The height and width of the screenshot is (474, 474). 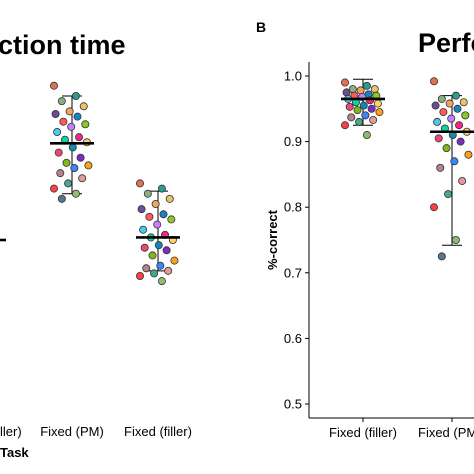 I want to click on panel-b-y-tick-label: 0.8, so click(x=293, y=207).